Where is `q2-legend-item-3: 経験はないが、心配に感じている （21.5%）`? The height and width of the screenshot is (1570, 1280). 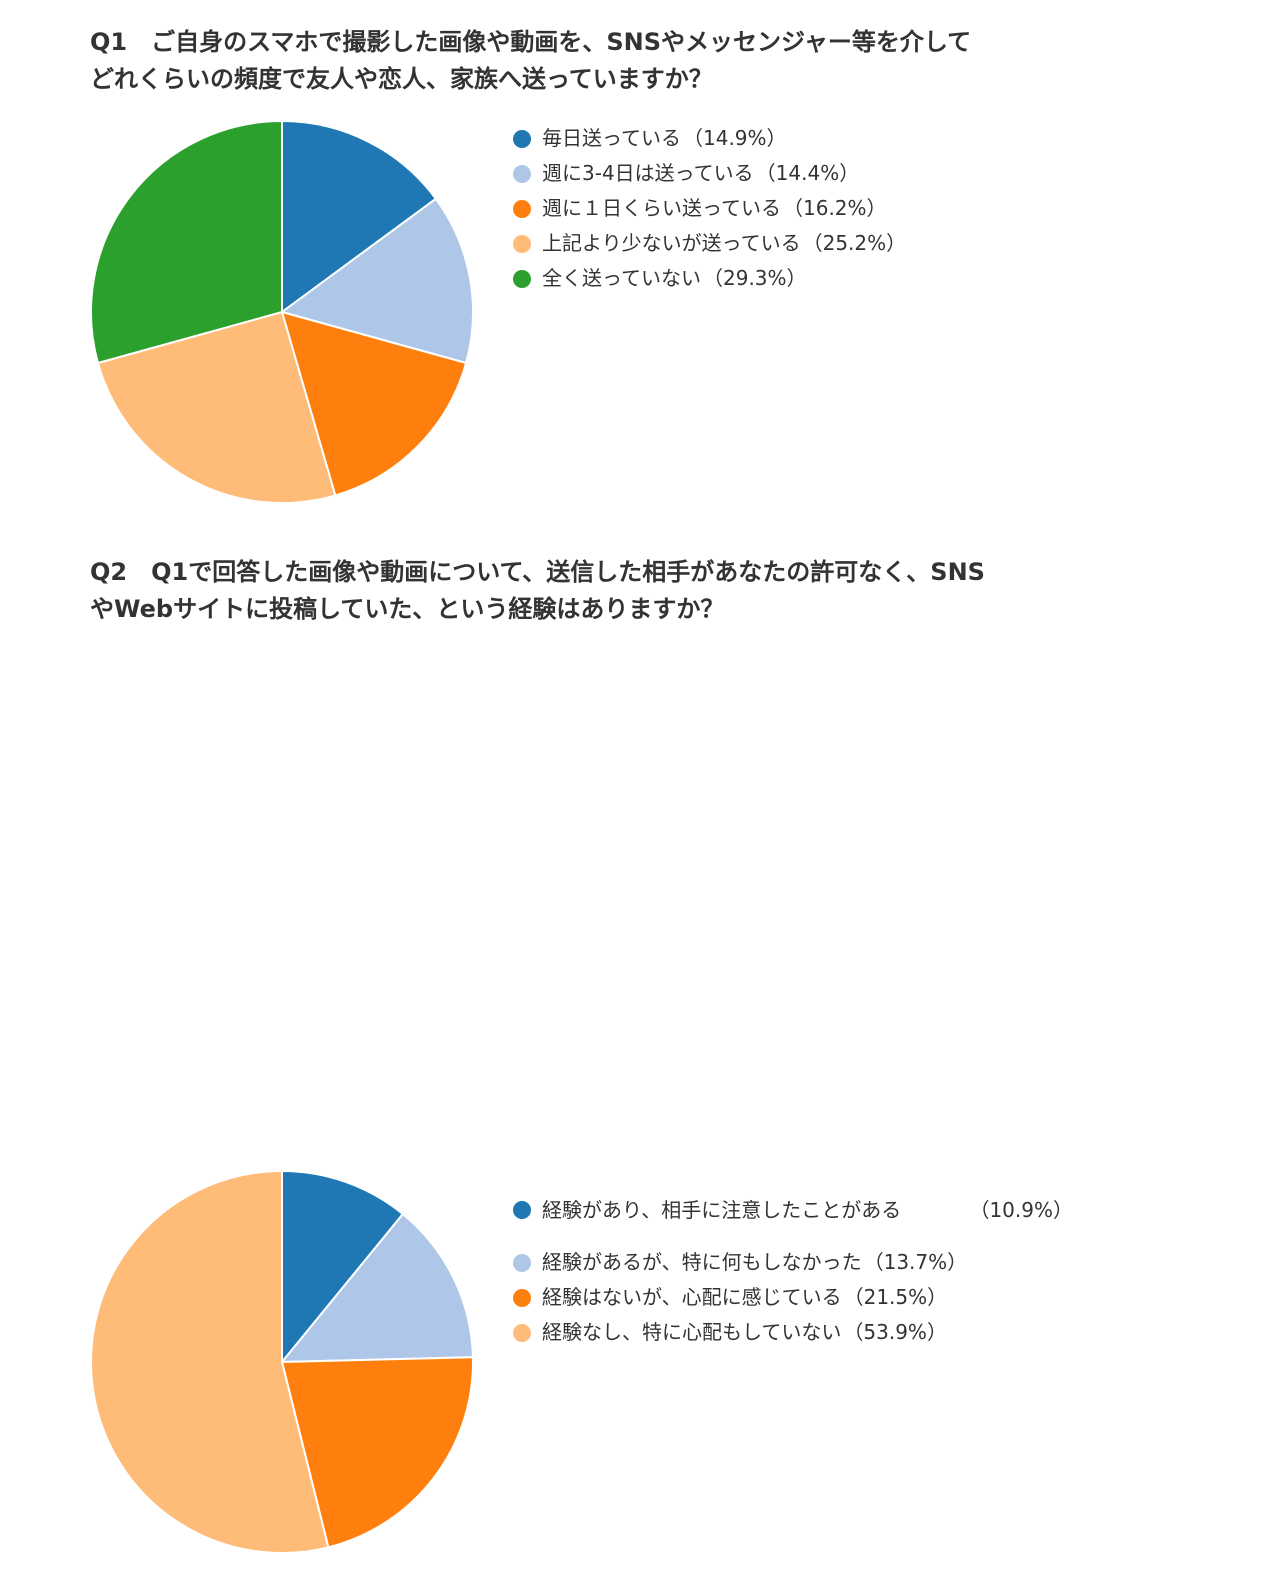
q2-legend-item-3: 経験はないが、心配に感じている （21.5%） is located at coordinates (793, 1297).